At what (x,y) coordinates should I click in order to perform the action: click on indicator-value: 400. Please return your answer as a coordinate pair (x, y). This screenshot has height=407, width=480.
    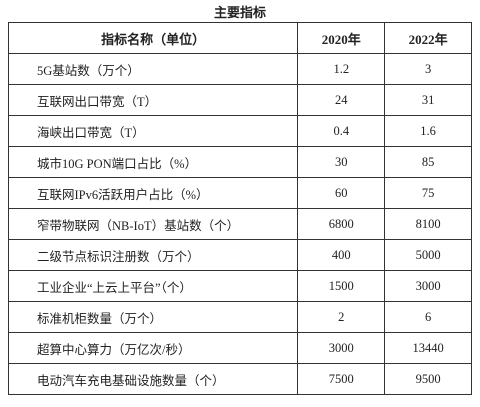
    Looking at the image, I should click on (341, 255).